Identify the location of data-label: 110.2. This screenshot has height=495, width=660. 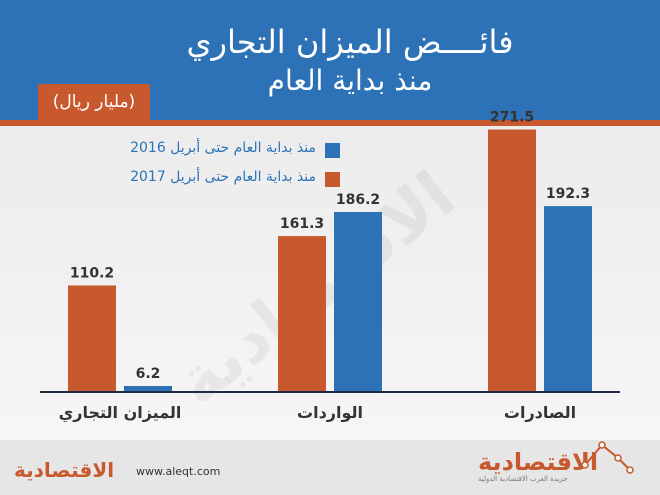
(92, 273).